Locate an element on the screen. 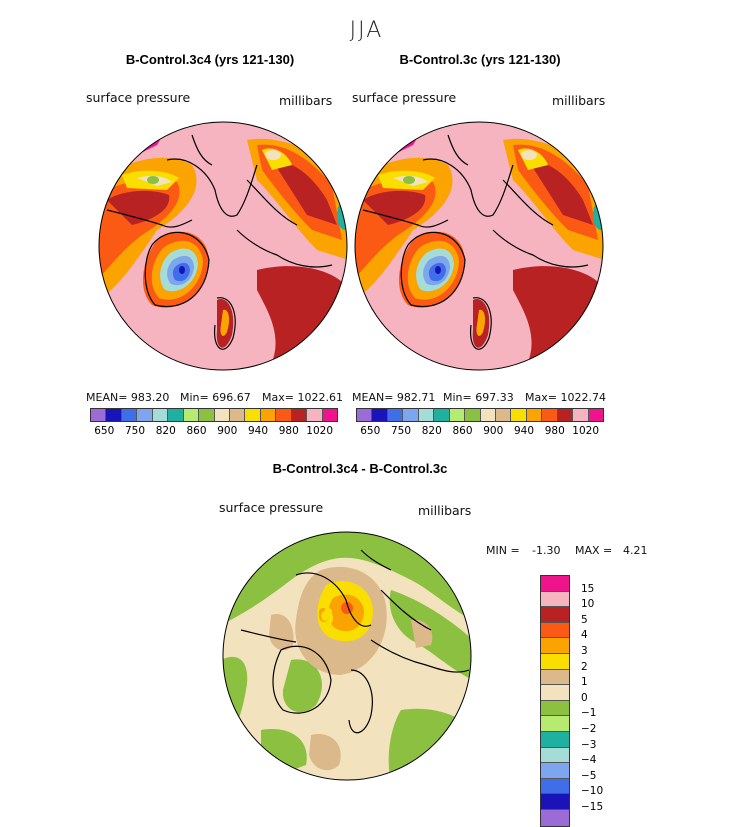 Image resolution: width=733 pixels, height=827 pixels. panel1-map is located at coordinates (223, 246).